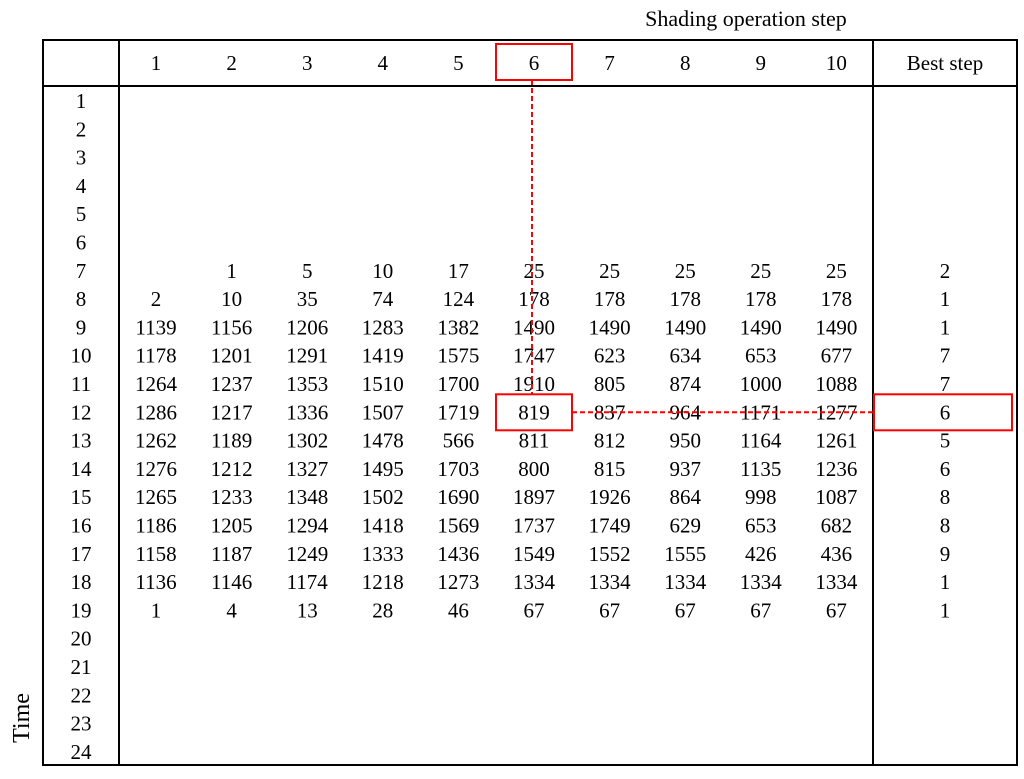  Describe the element at coordinates (156, 441) in the screenshot. I see `table-cell: 1262` at that location.